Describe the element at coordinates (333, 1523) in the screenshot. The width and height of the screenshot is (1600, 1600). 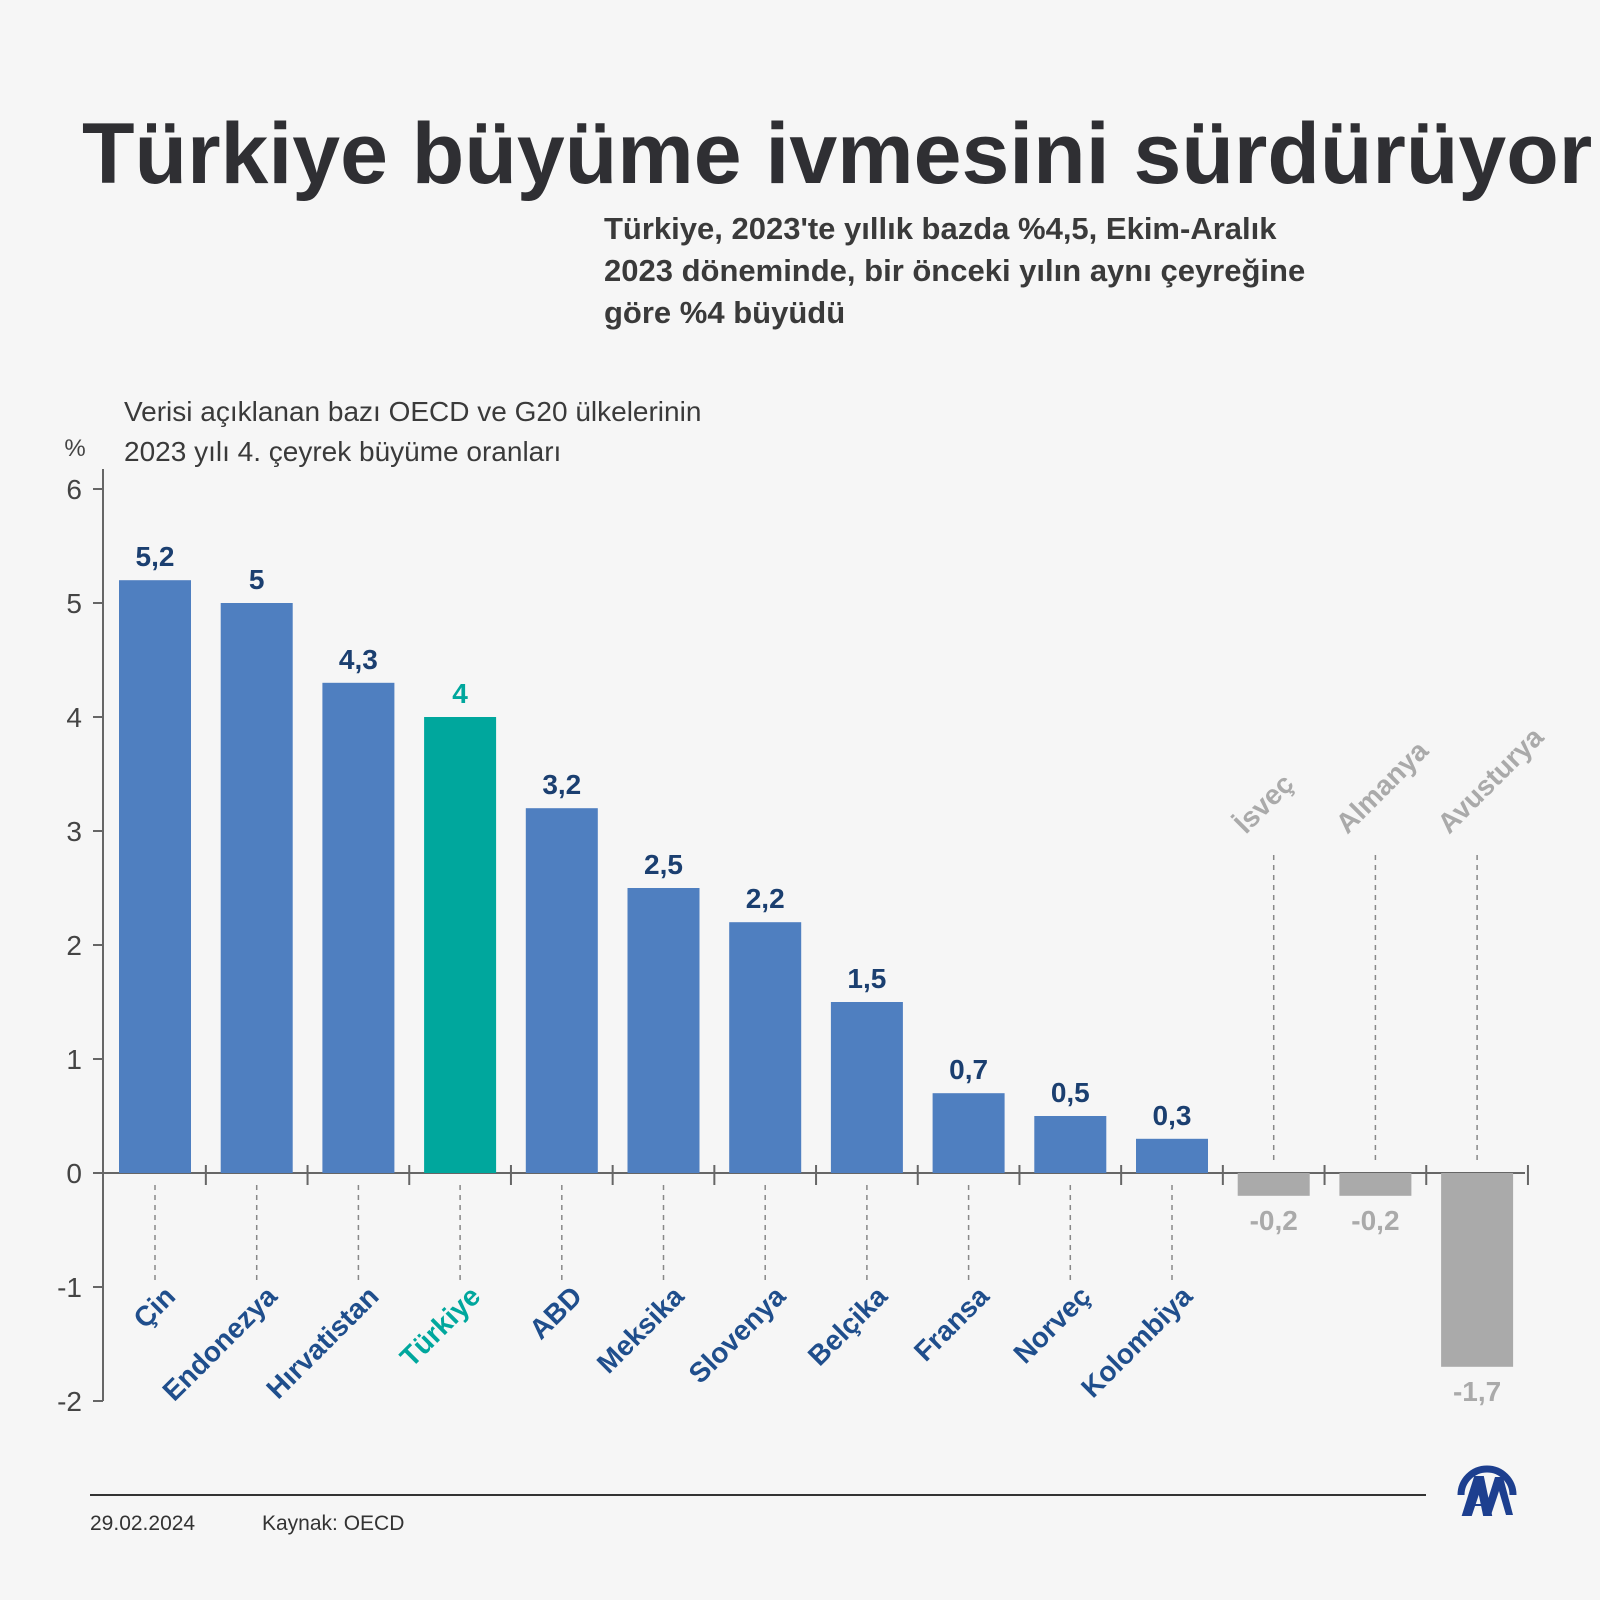
I see `source: Kaynak: OECD` at that location.